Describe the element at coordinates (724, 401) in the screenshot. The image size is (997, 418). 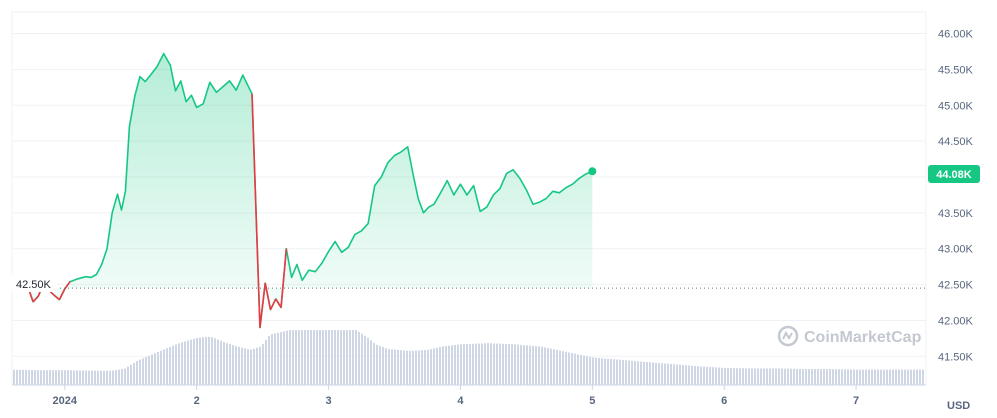
I see `x-tick-label: 6` at that location.